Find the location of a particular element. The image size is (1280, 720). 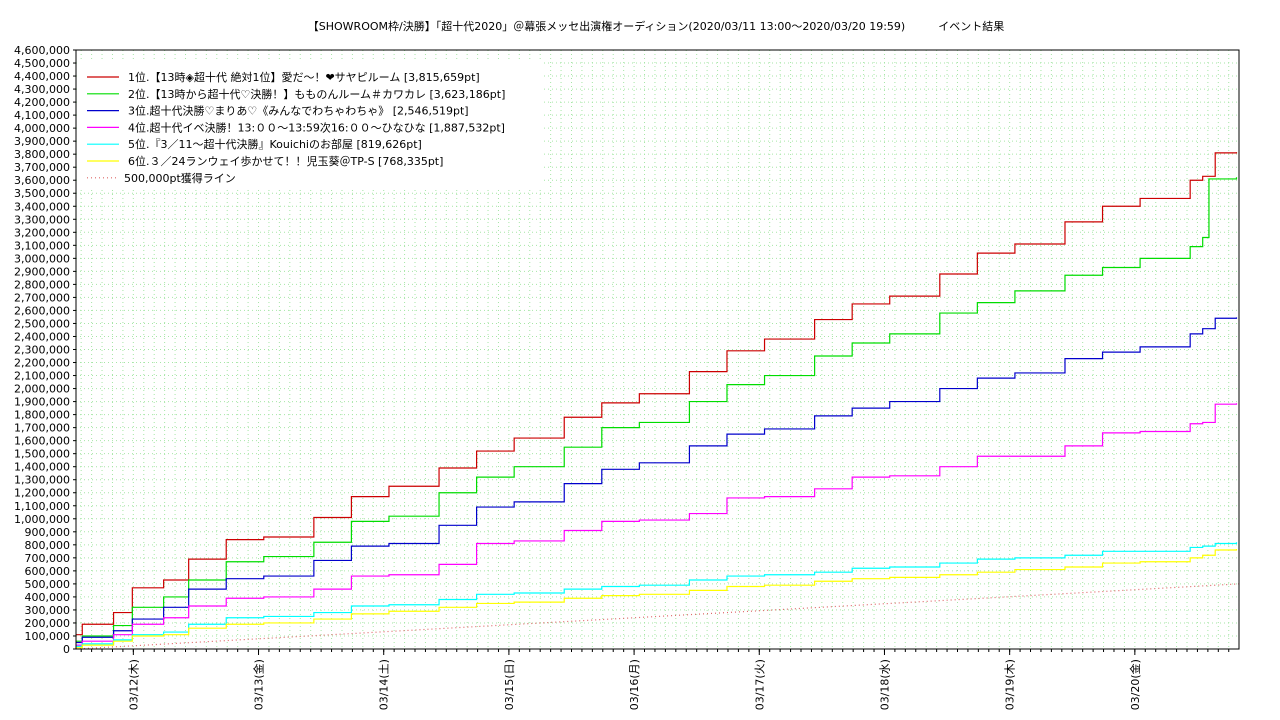

y-tick-label: 3,700,000 is located at coordinates (42, 167).